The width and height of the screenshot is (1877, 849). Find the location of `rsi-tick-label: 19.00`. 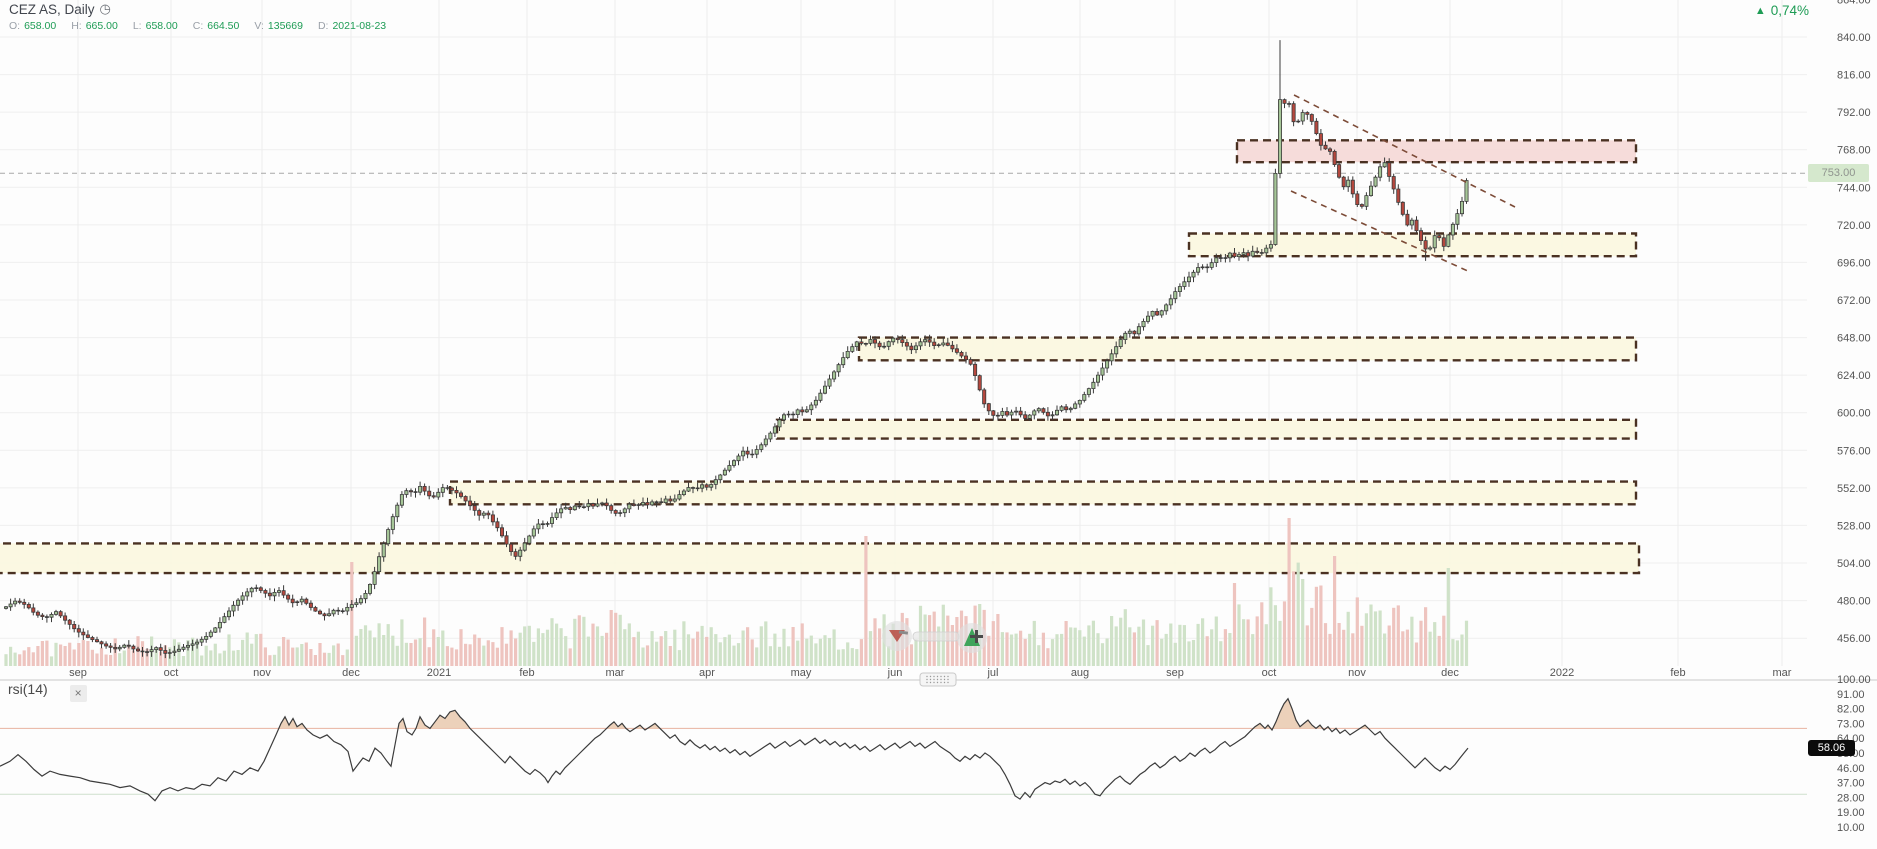

rsi-tick-label: 19.00 is located at coordinates (1851, 813).